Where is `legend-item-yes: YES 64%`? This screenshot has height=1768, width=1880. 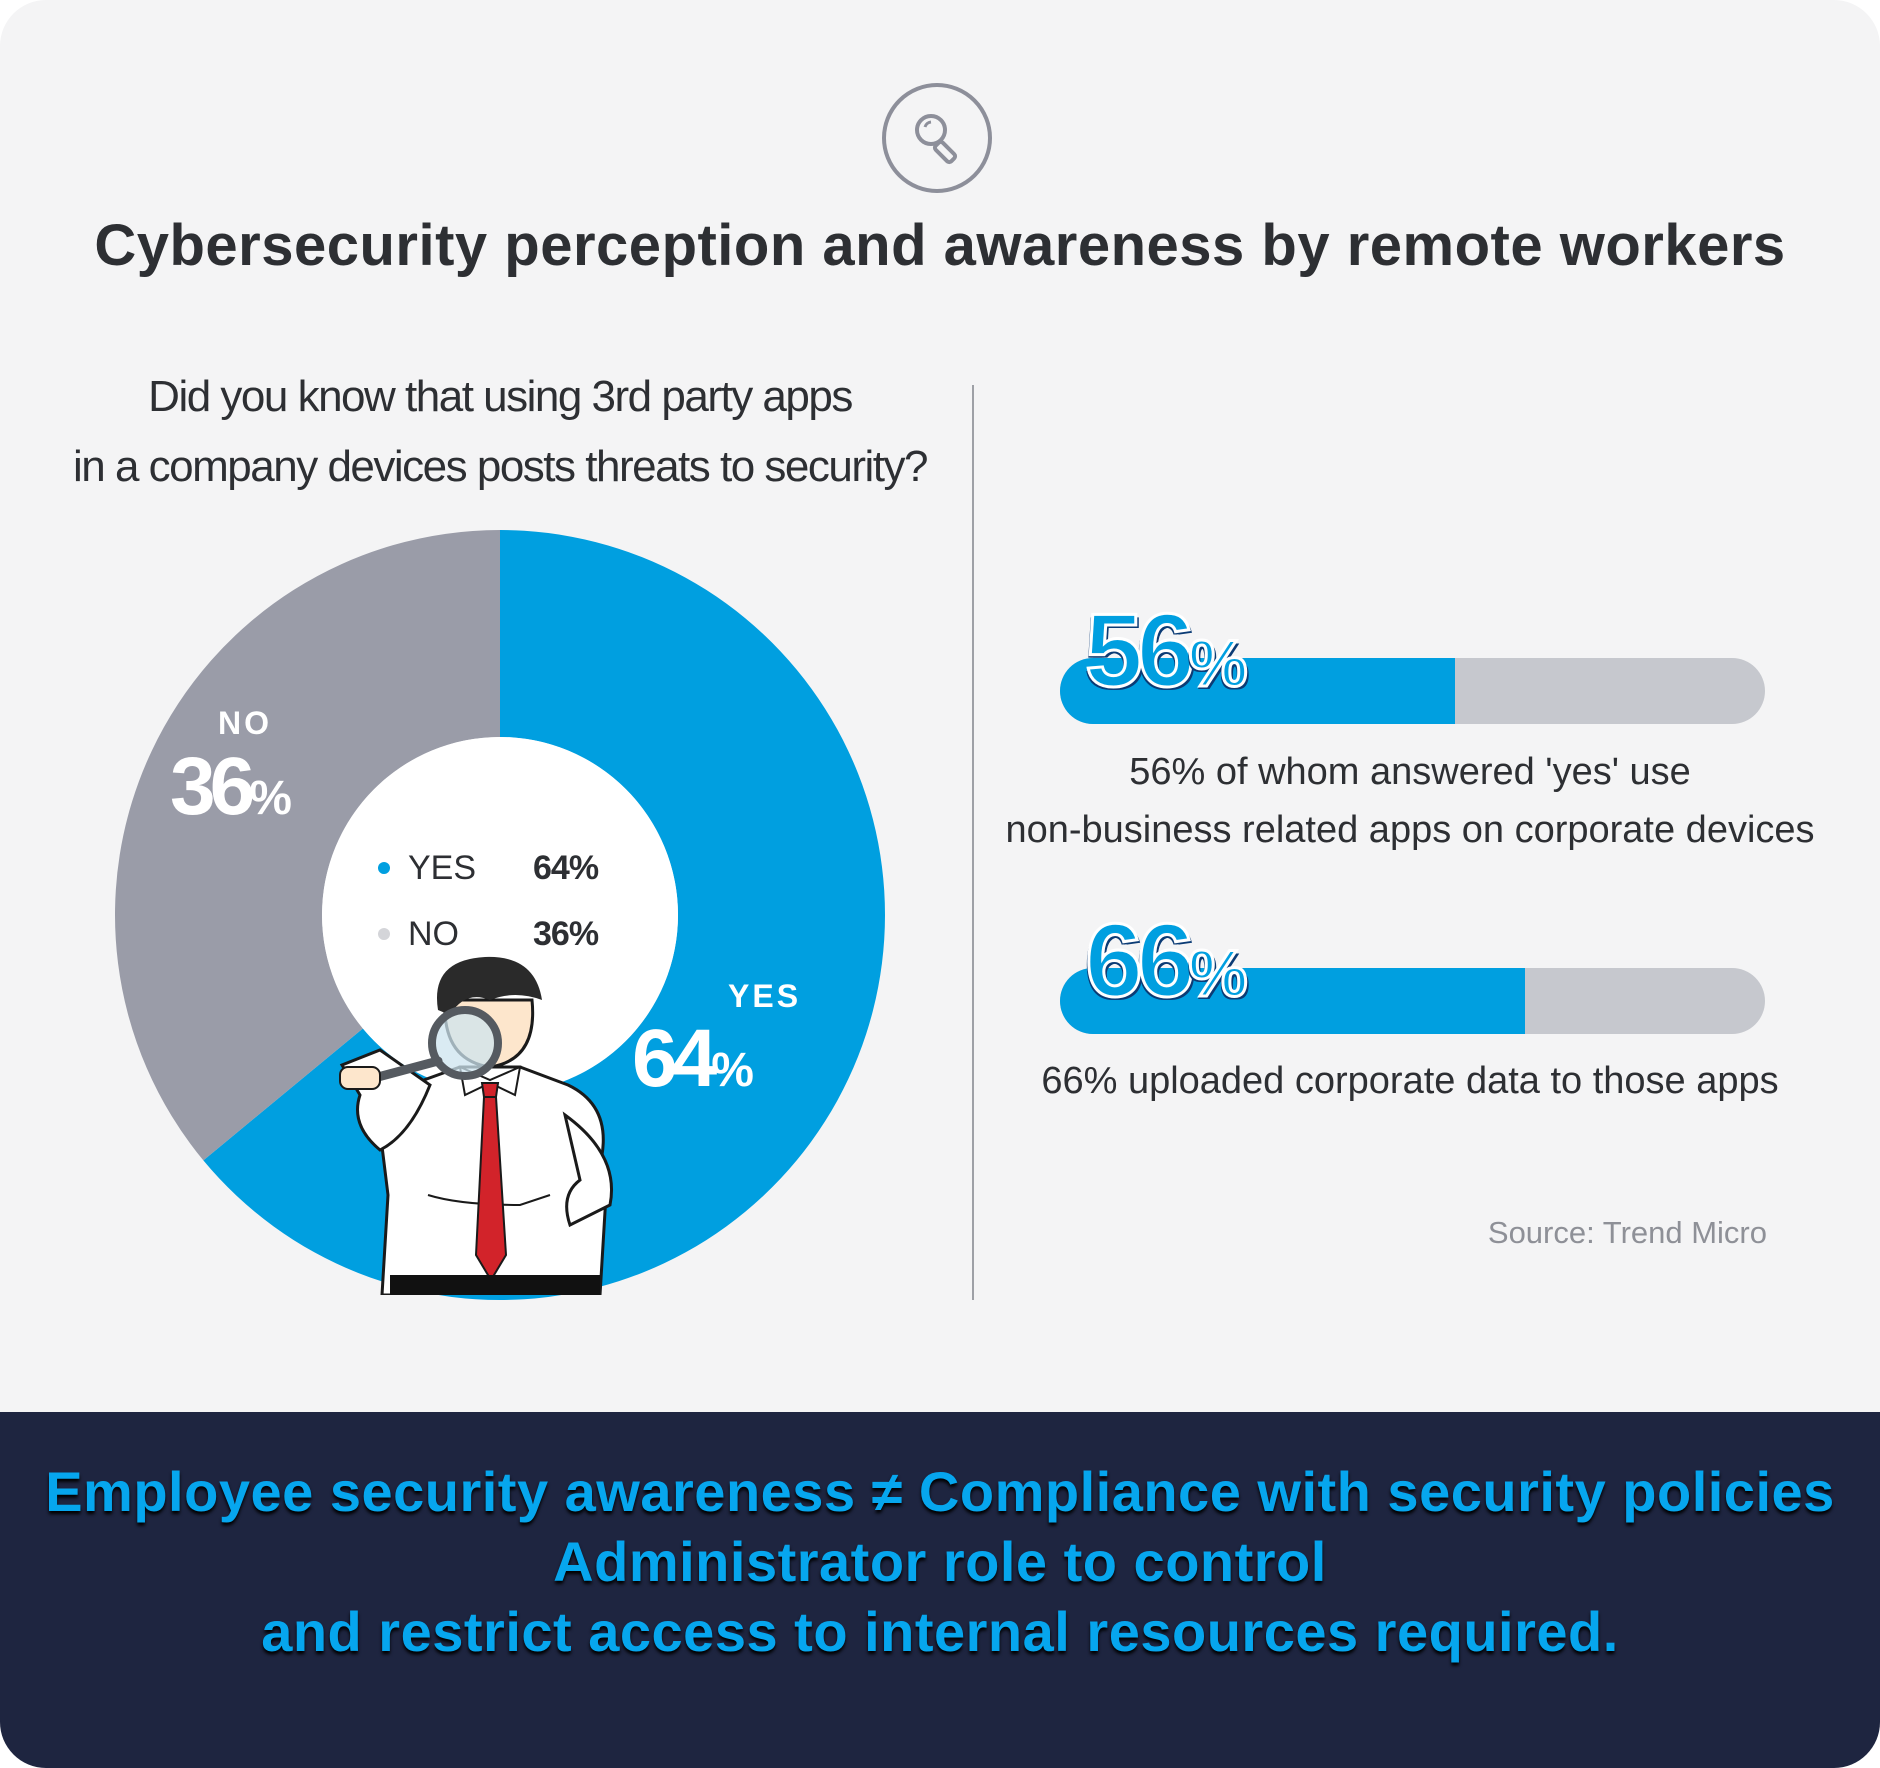 legend-item-yes: YES 64% is located at coordinates (508, 868).